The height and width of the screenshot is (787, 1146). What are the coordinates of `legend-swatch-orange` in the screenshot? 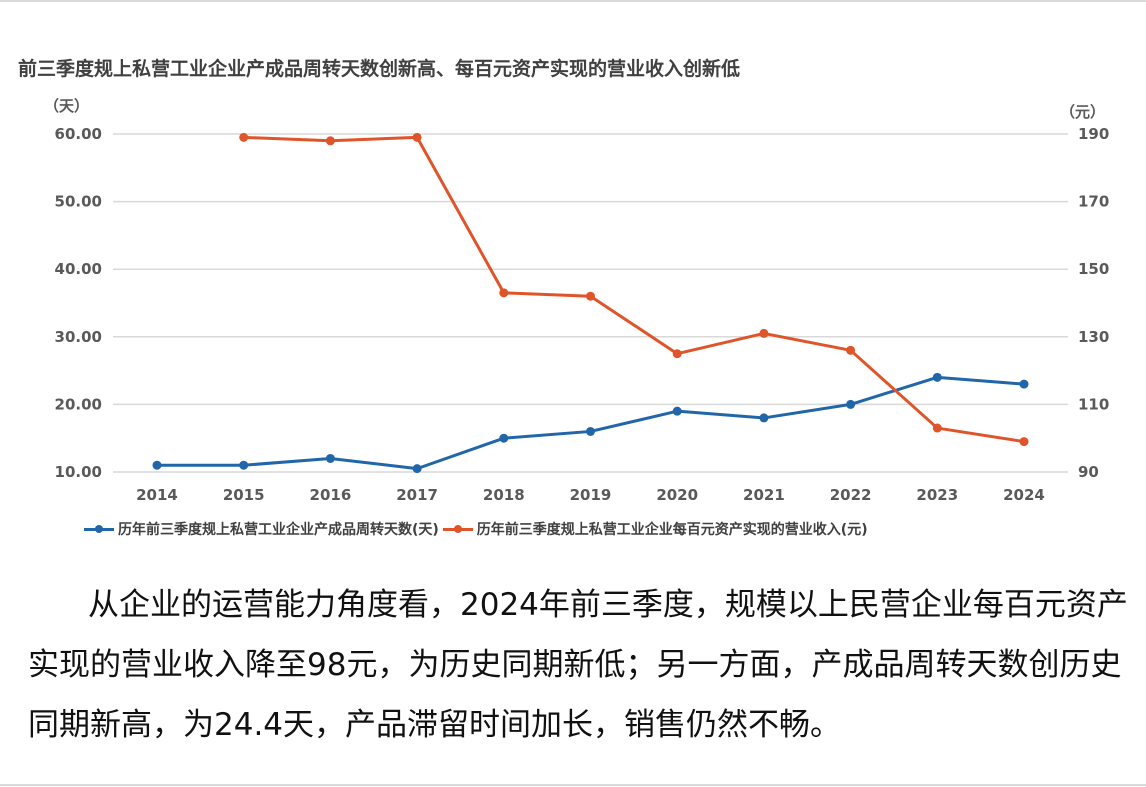 It's located at (457, 529).